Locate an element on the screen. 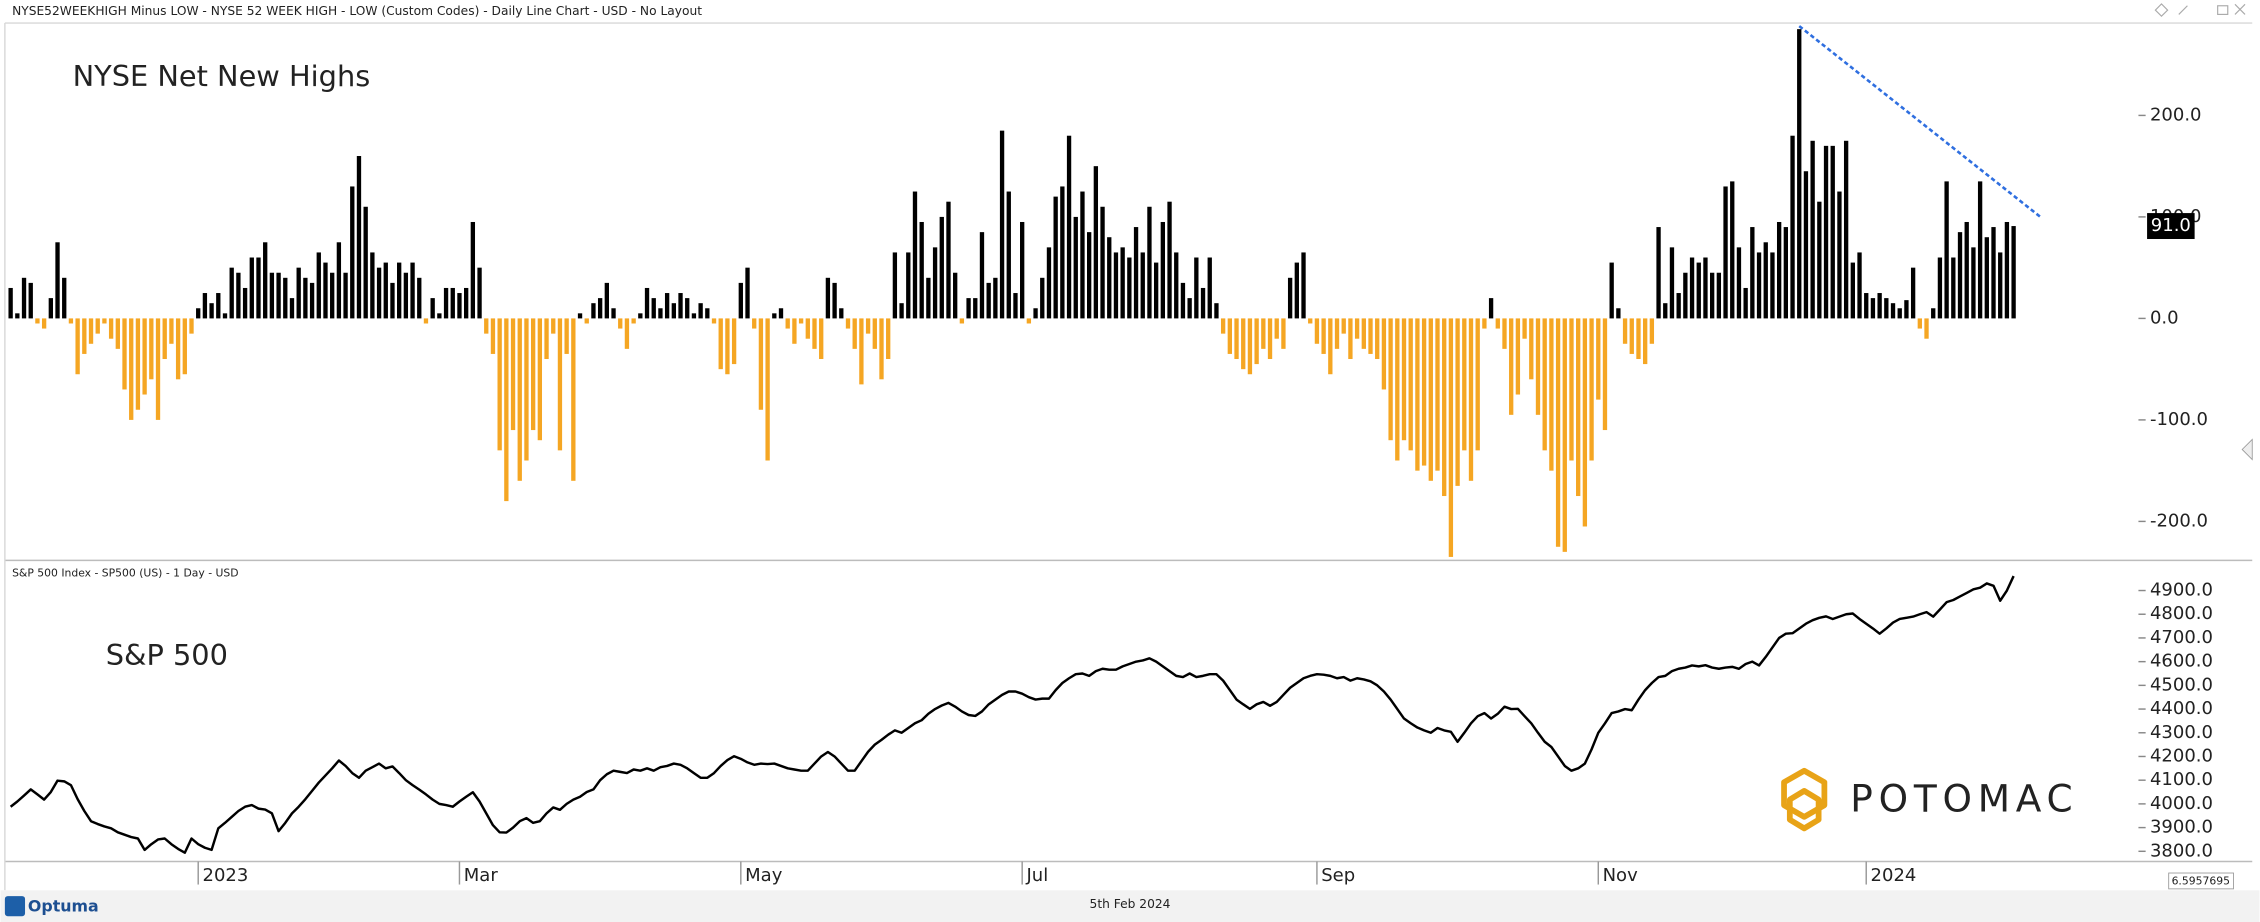 This screenshot has height=922, width=2260. scale-value: 6.5957695 is located at coordinates (2201, 881).